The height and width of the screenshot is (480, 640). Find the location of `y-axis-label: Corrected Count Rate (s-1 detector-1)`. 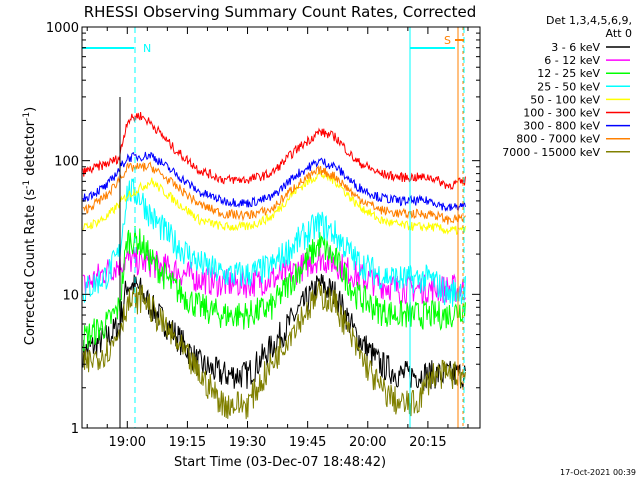

y-axis-label: Corrected Count Rate (s-1 detector-1) is located at coordinates (30, 226).